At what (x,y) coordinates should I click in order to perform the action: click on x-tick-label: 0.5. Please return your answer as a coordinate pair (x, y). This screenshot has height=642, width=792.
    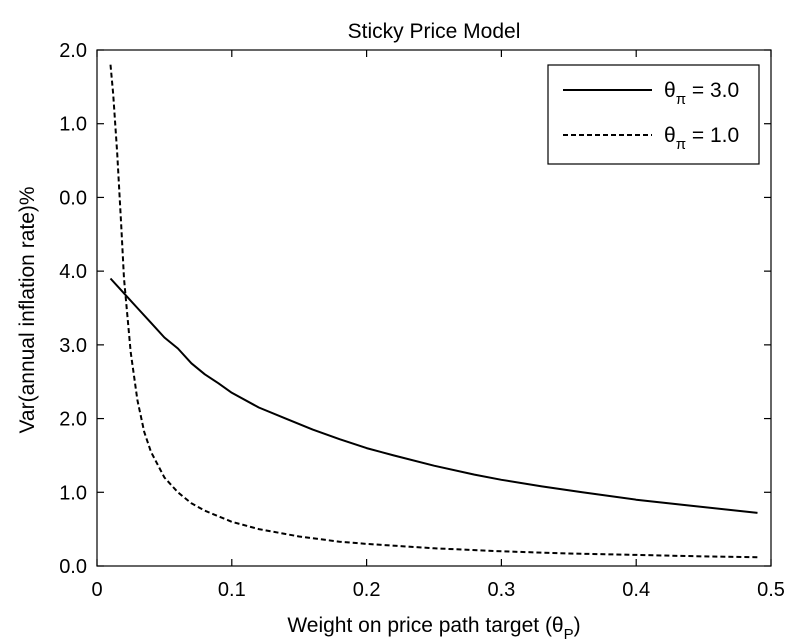
    Looking at the image, I should click on (771, 590).